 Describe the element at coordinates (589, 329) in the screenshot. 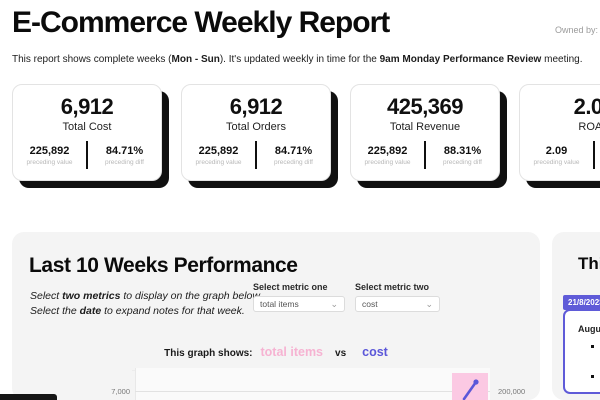

I see `note-title: August` at that location.